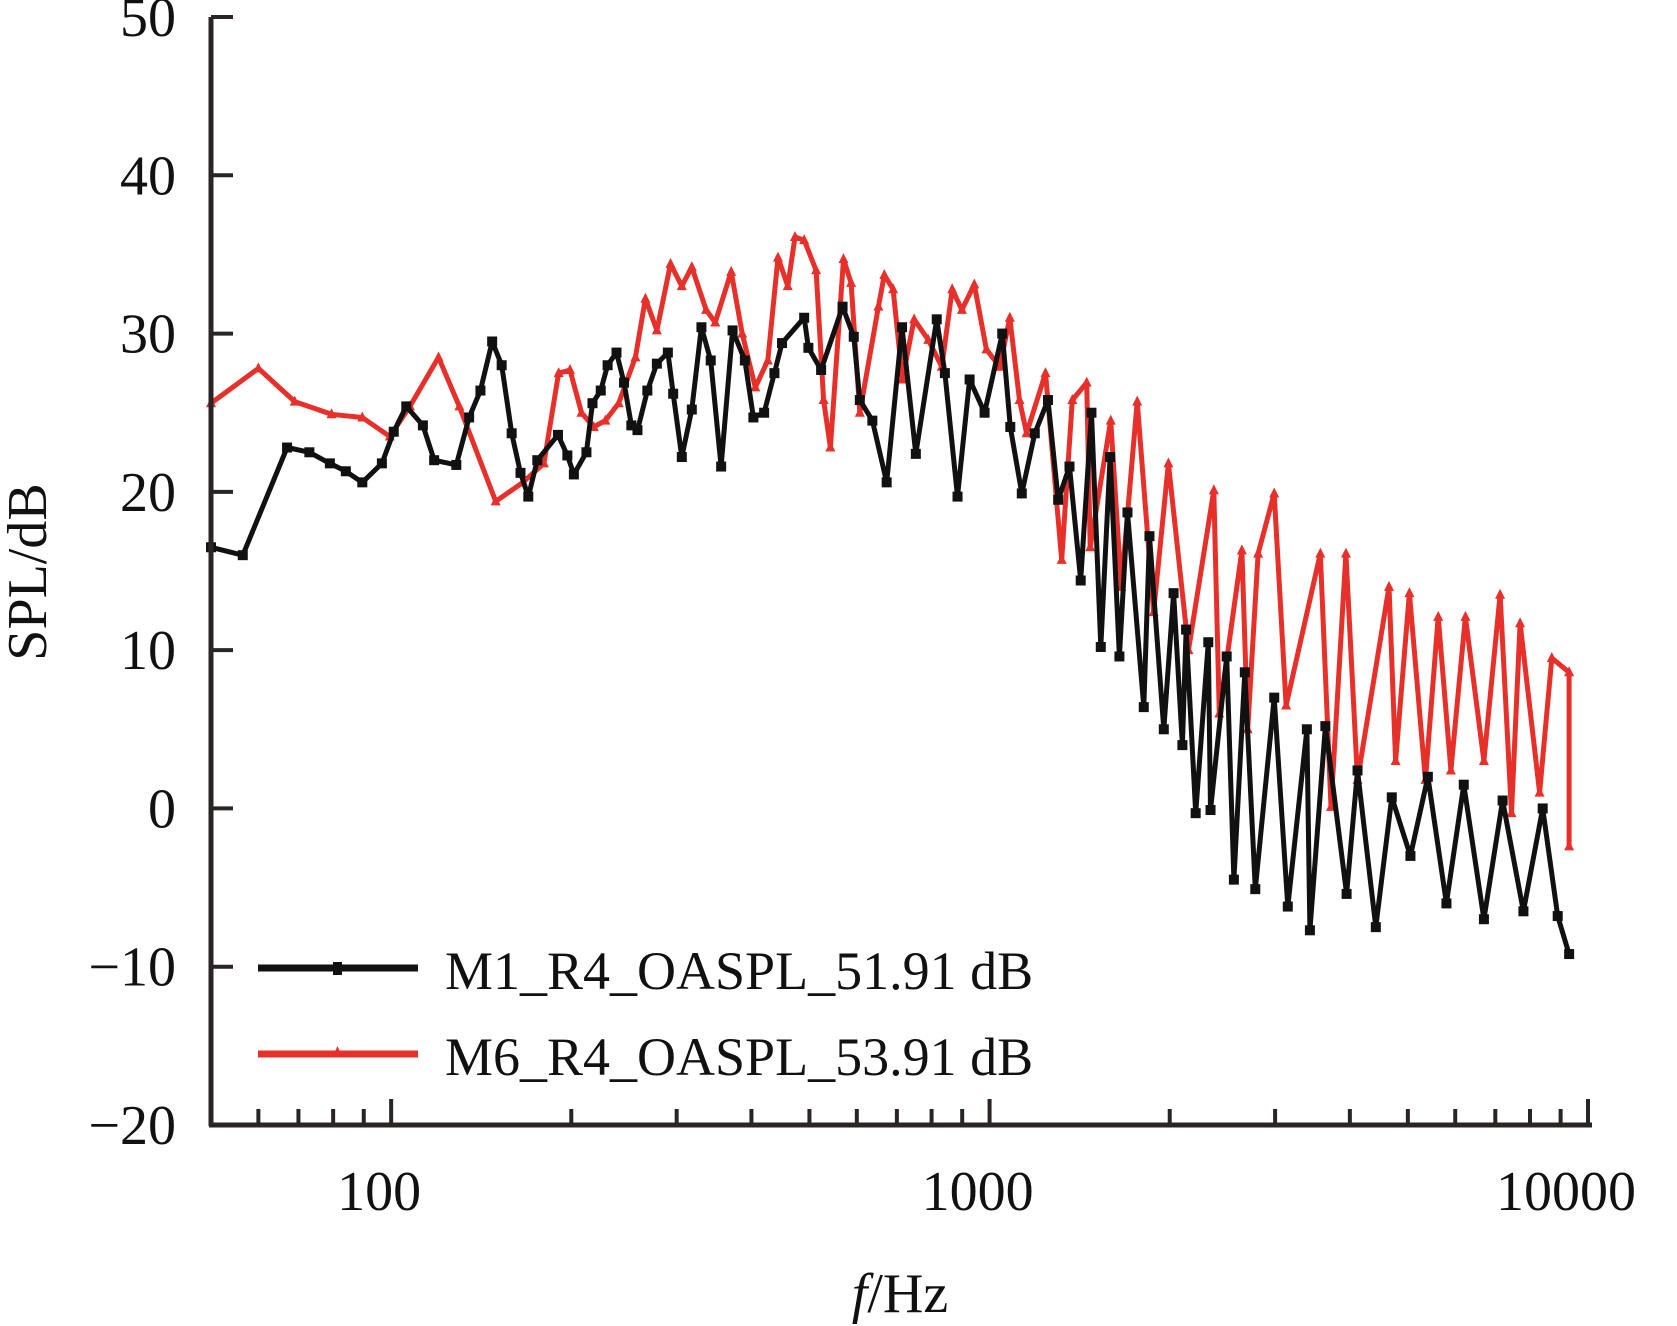 The height and width of the screenshot is (1326, 1677). I want to click on y-tick-label: −20, so click(132, 1126).